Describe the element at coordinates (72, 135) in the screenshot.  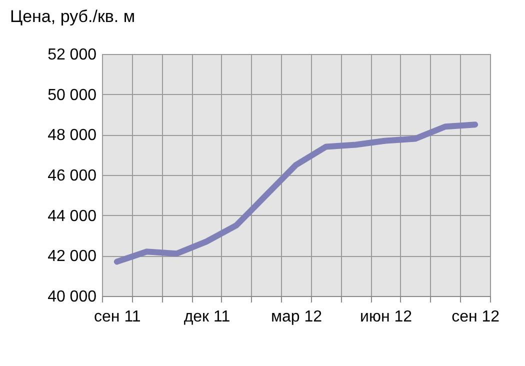
I see `y-tick-label: 48 000` at that location.